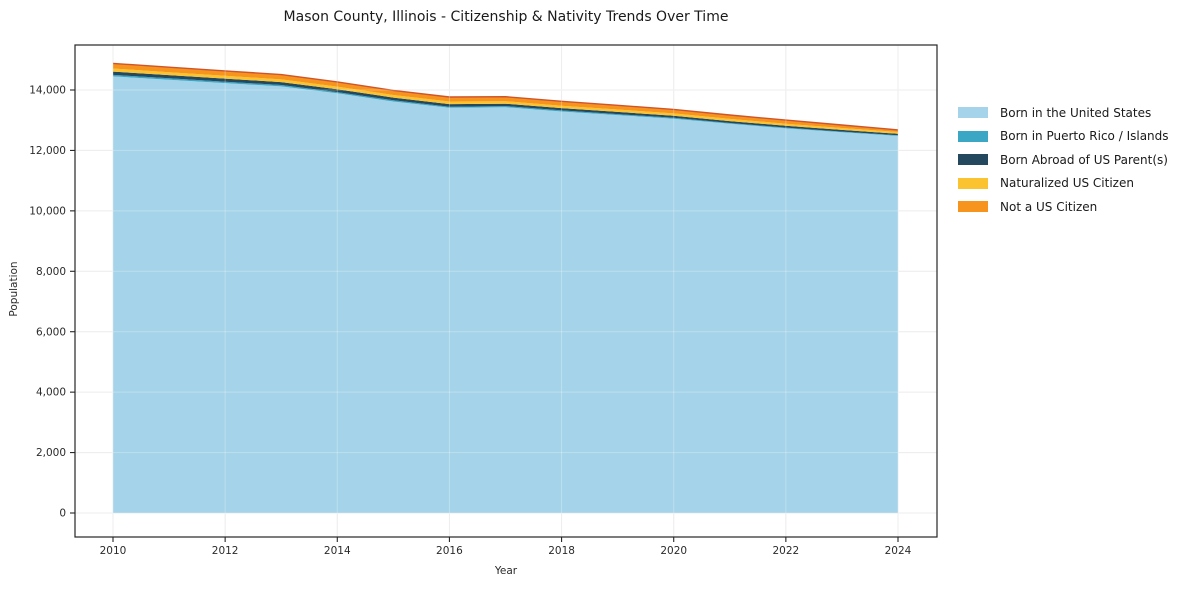 This screenshot has height=590, width=1189. Describe the element at coordinates (1076, 112) in the screenshot. I see `legend-label: Born in the United States` at that location.